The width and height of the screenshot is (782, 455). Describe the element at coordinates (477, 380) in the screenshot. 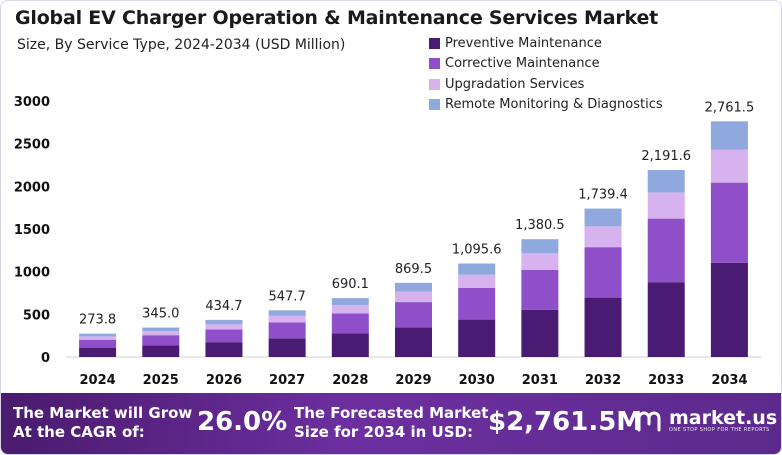

I see `x-tick-label: 2030` at that location.